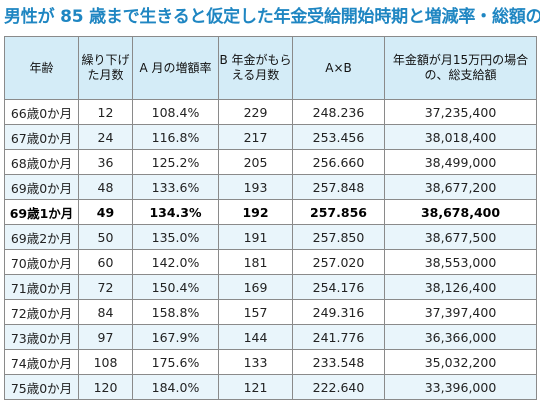 The height and width of the screenshot is (410, 540). What do you see at coordinates (175, 387) in the screenshot?
I see `cell-increase-rate: 184.0%` at bounding box center [175, 387].